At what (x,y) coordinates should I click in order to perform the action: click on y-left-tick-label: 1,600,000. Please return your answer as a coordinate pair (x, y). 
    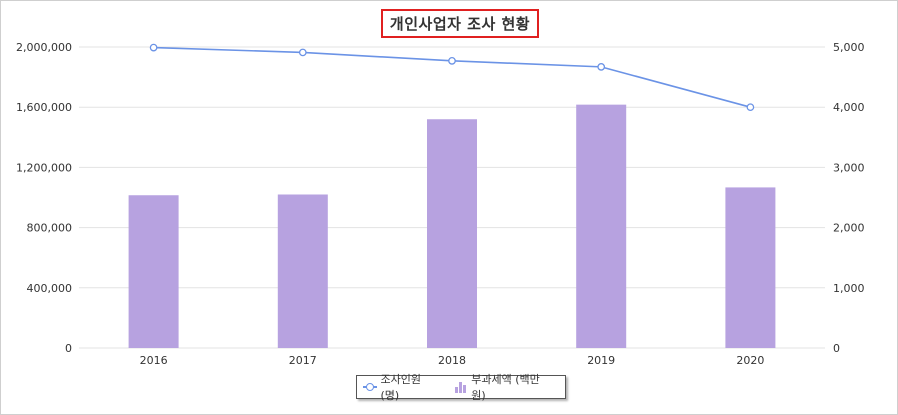
    Looking at the image, I should click on (44, 107).